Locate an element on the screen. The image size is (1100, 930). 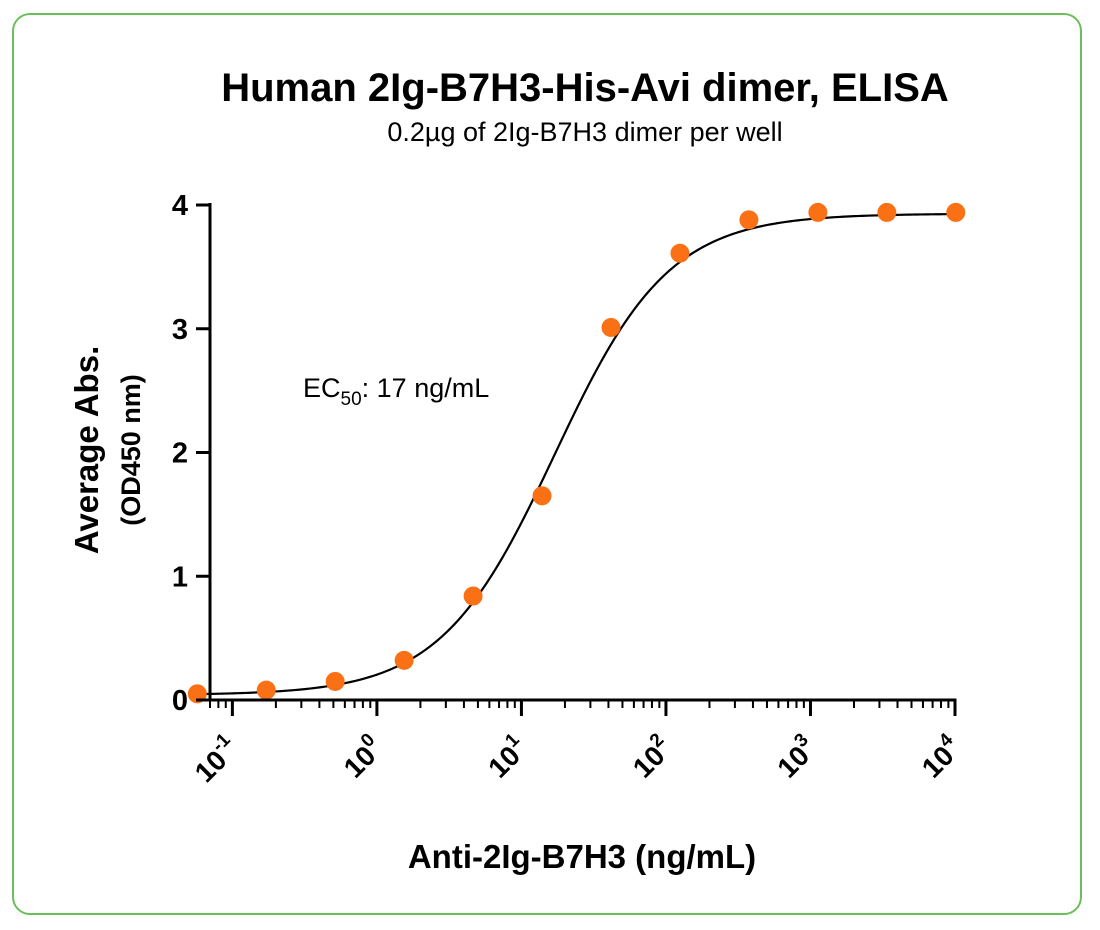
x-axis-label: Anti-2Ig-B7H3 (ng/mL) is located at coordinates (582, 856).